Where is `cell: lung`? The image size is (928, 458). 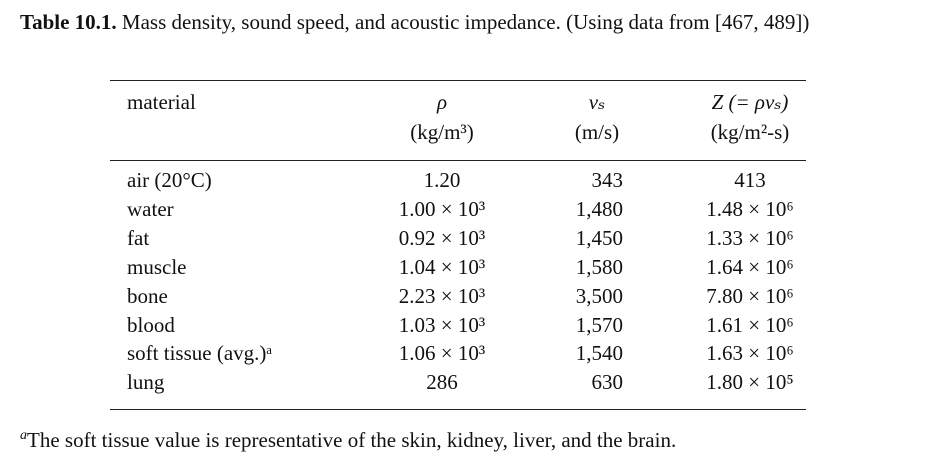 cell: lung is located at coordinates (146, 382).